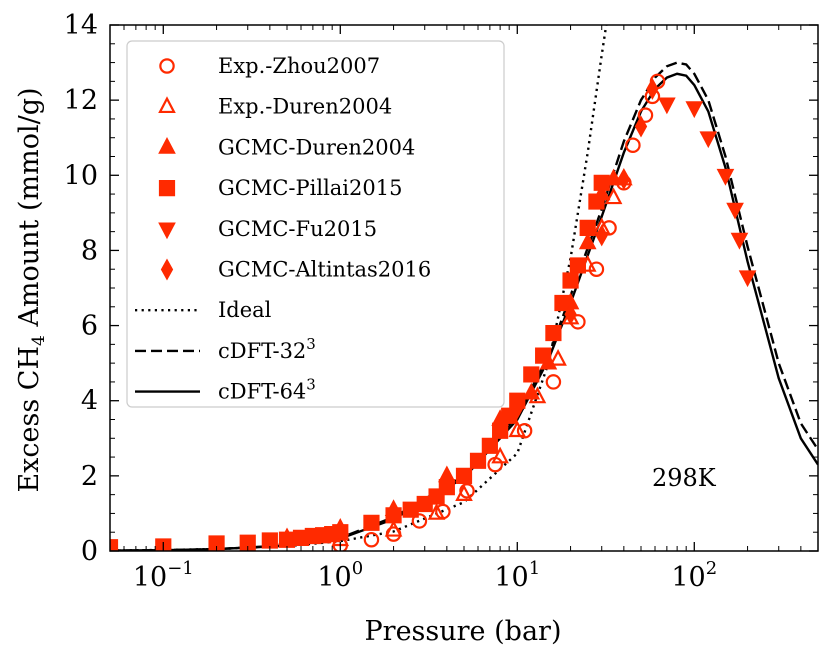 The height and width of the screenshot is (659, 830). Describe the element at coordinates (267, 349) in the screenshot. I see `legend-label-cdft-32: cDFT-323` at that location.